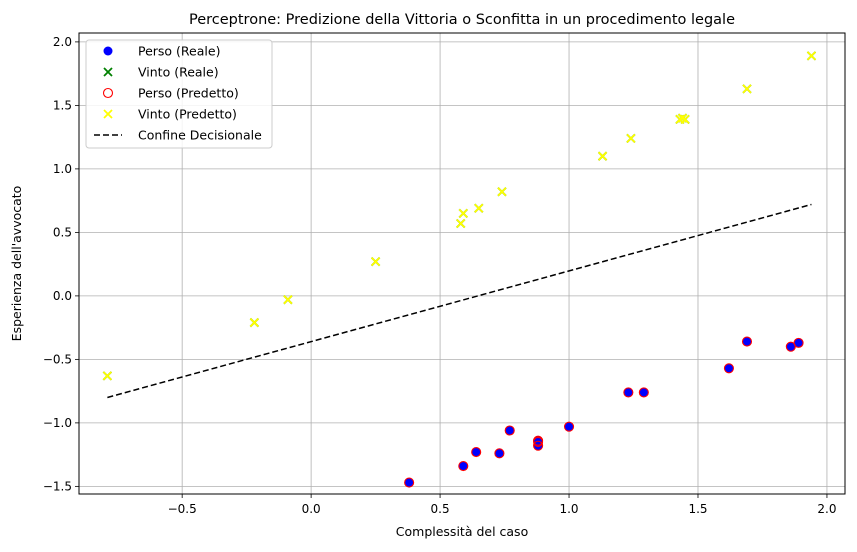 The width and height of the screenshot is (857, 552). I want to click on y-axis-label: Esperienza dell'avvocato, so click(16, 264).